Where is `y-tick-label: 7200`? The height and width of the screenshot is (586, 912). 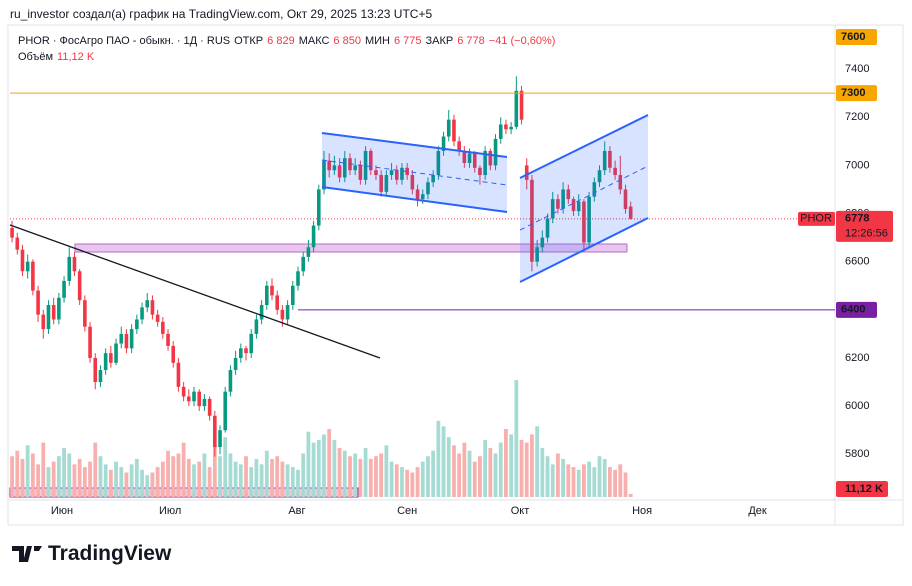 y-tick-label: 7200 is located at coordinates (857, 117).